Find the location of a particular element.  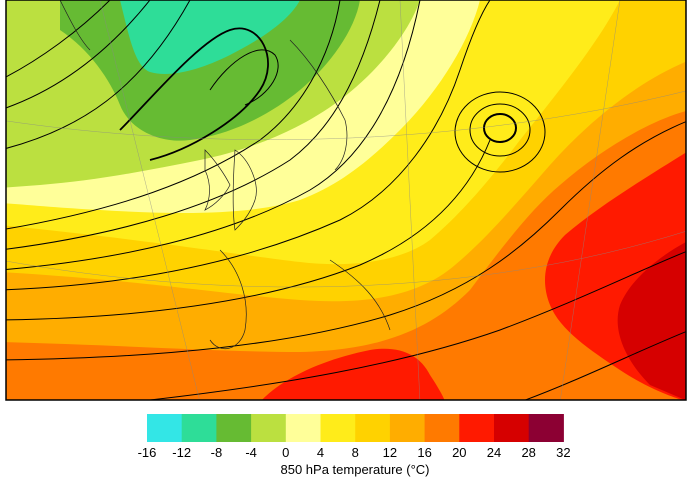

legend-tick-label: 8 is located at coordinates (355, 452).